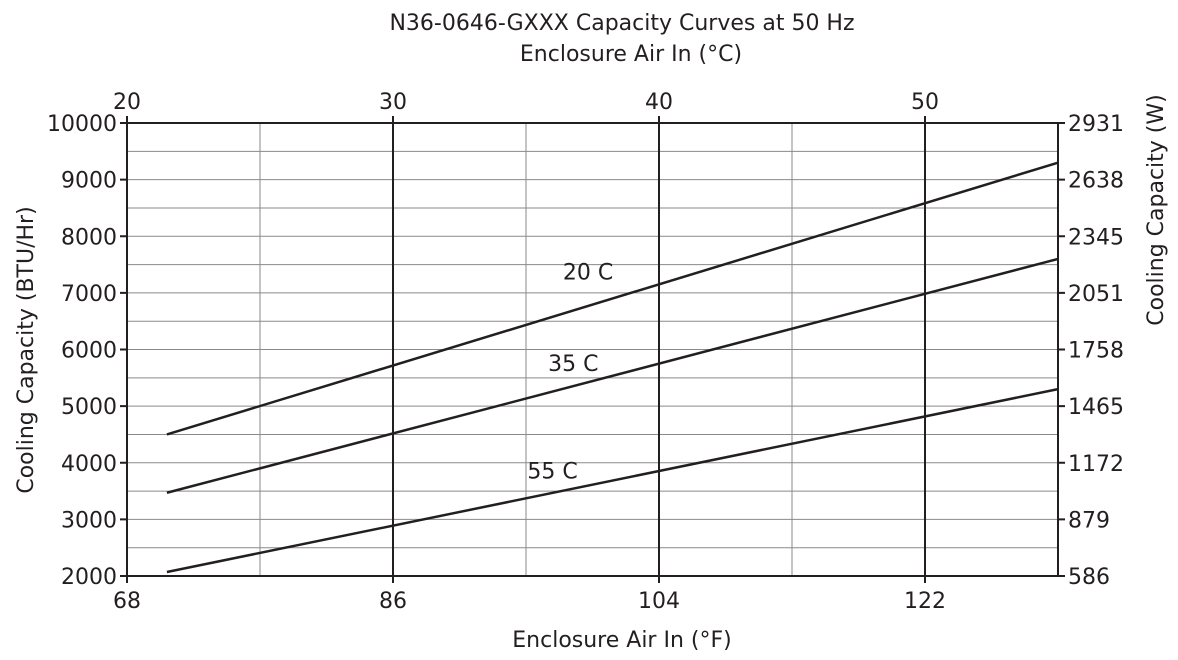 Image resolution: width=1178 pixels, height=660 pixels. Describe the element at coordinates (925, 601) in the screenshot. I see `x-tick-label: 122` at that location.